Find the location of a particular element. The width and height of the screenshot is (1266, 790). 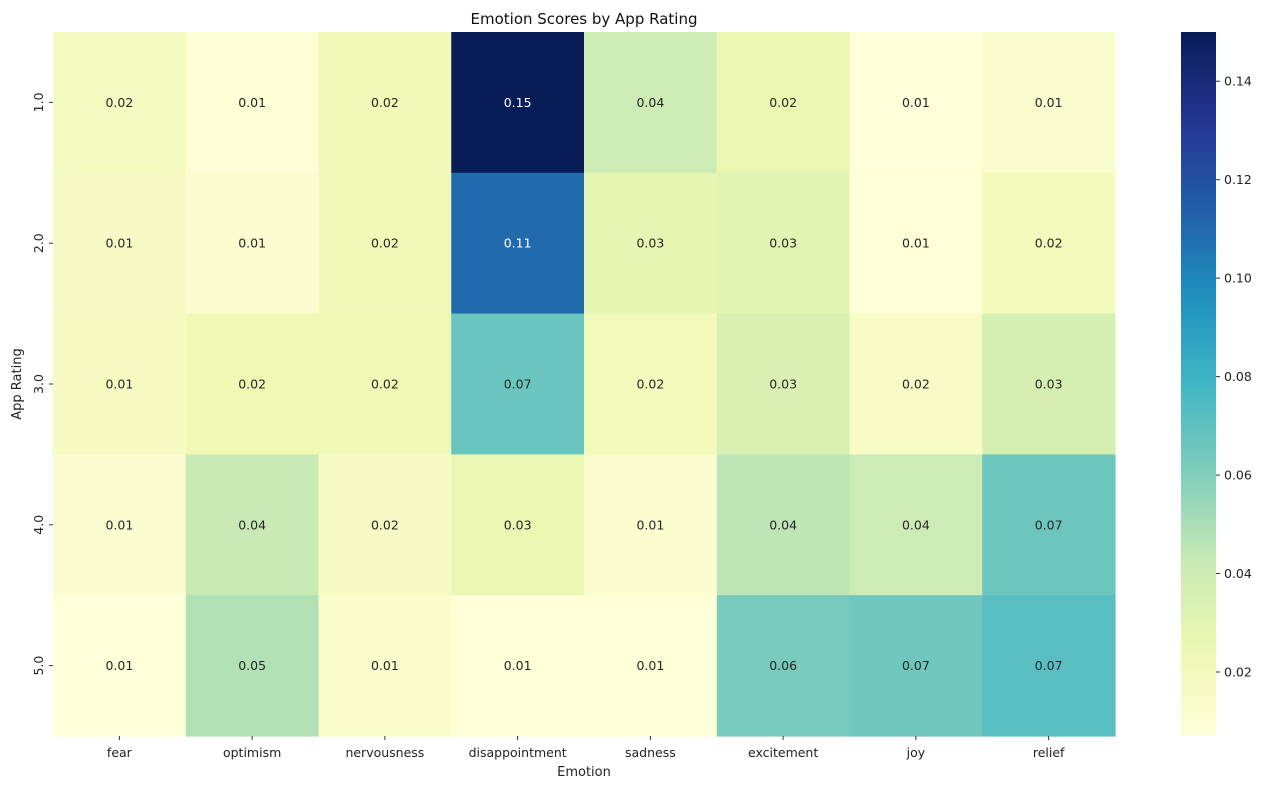

colorbar-tick-label: 0.10 is located at coordinates (1238, 278).